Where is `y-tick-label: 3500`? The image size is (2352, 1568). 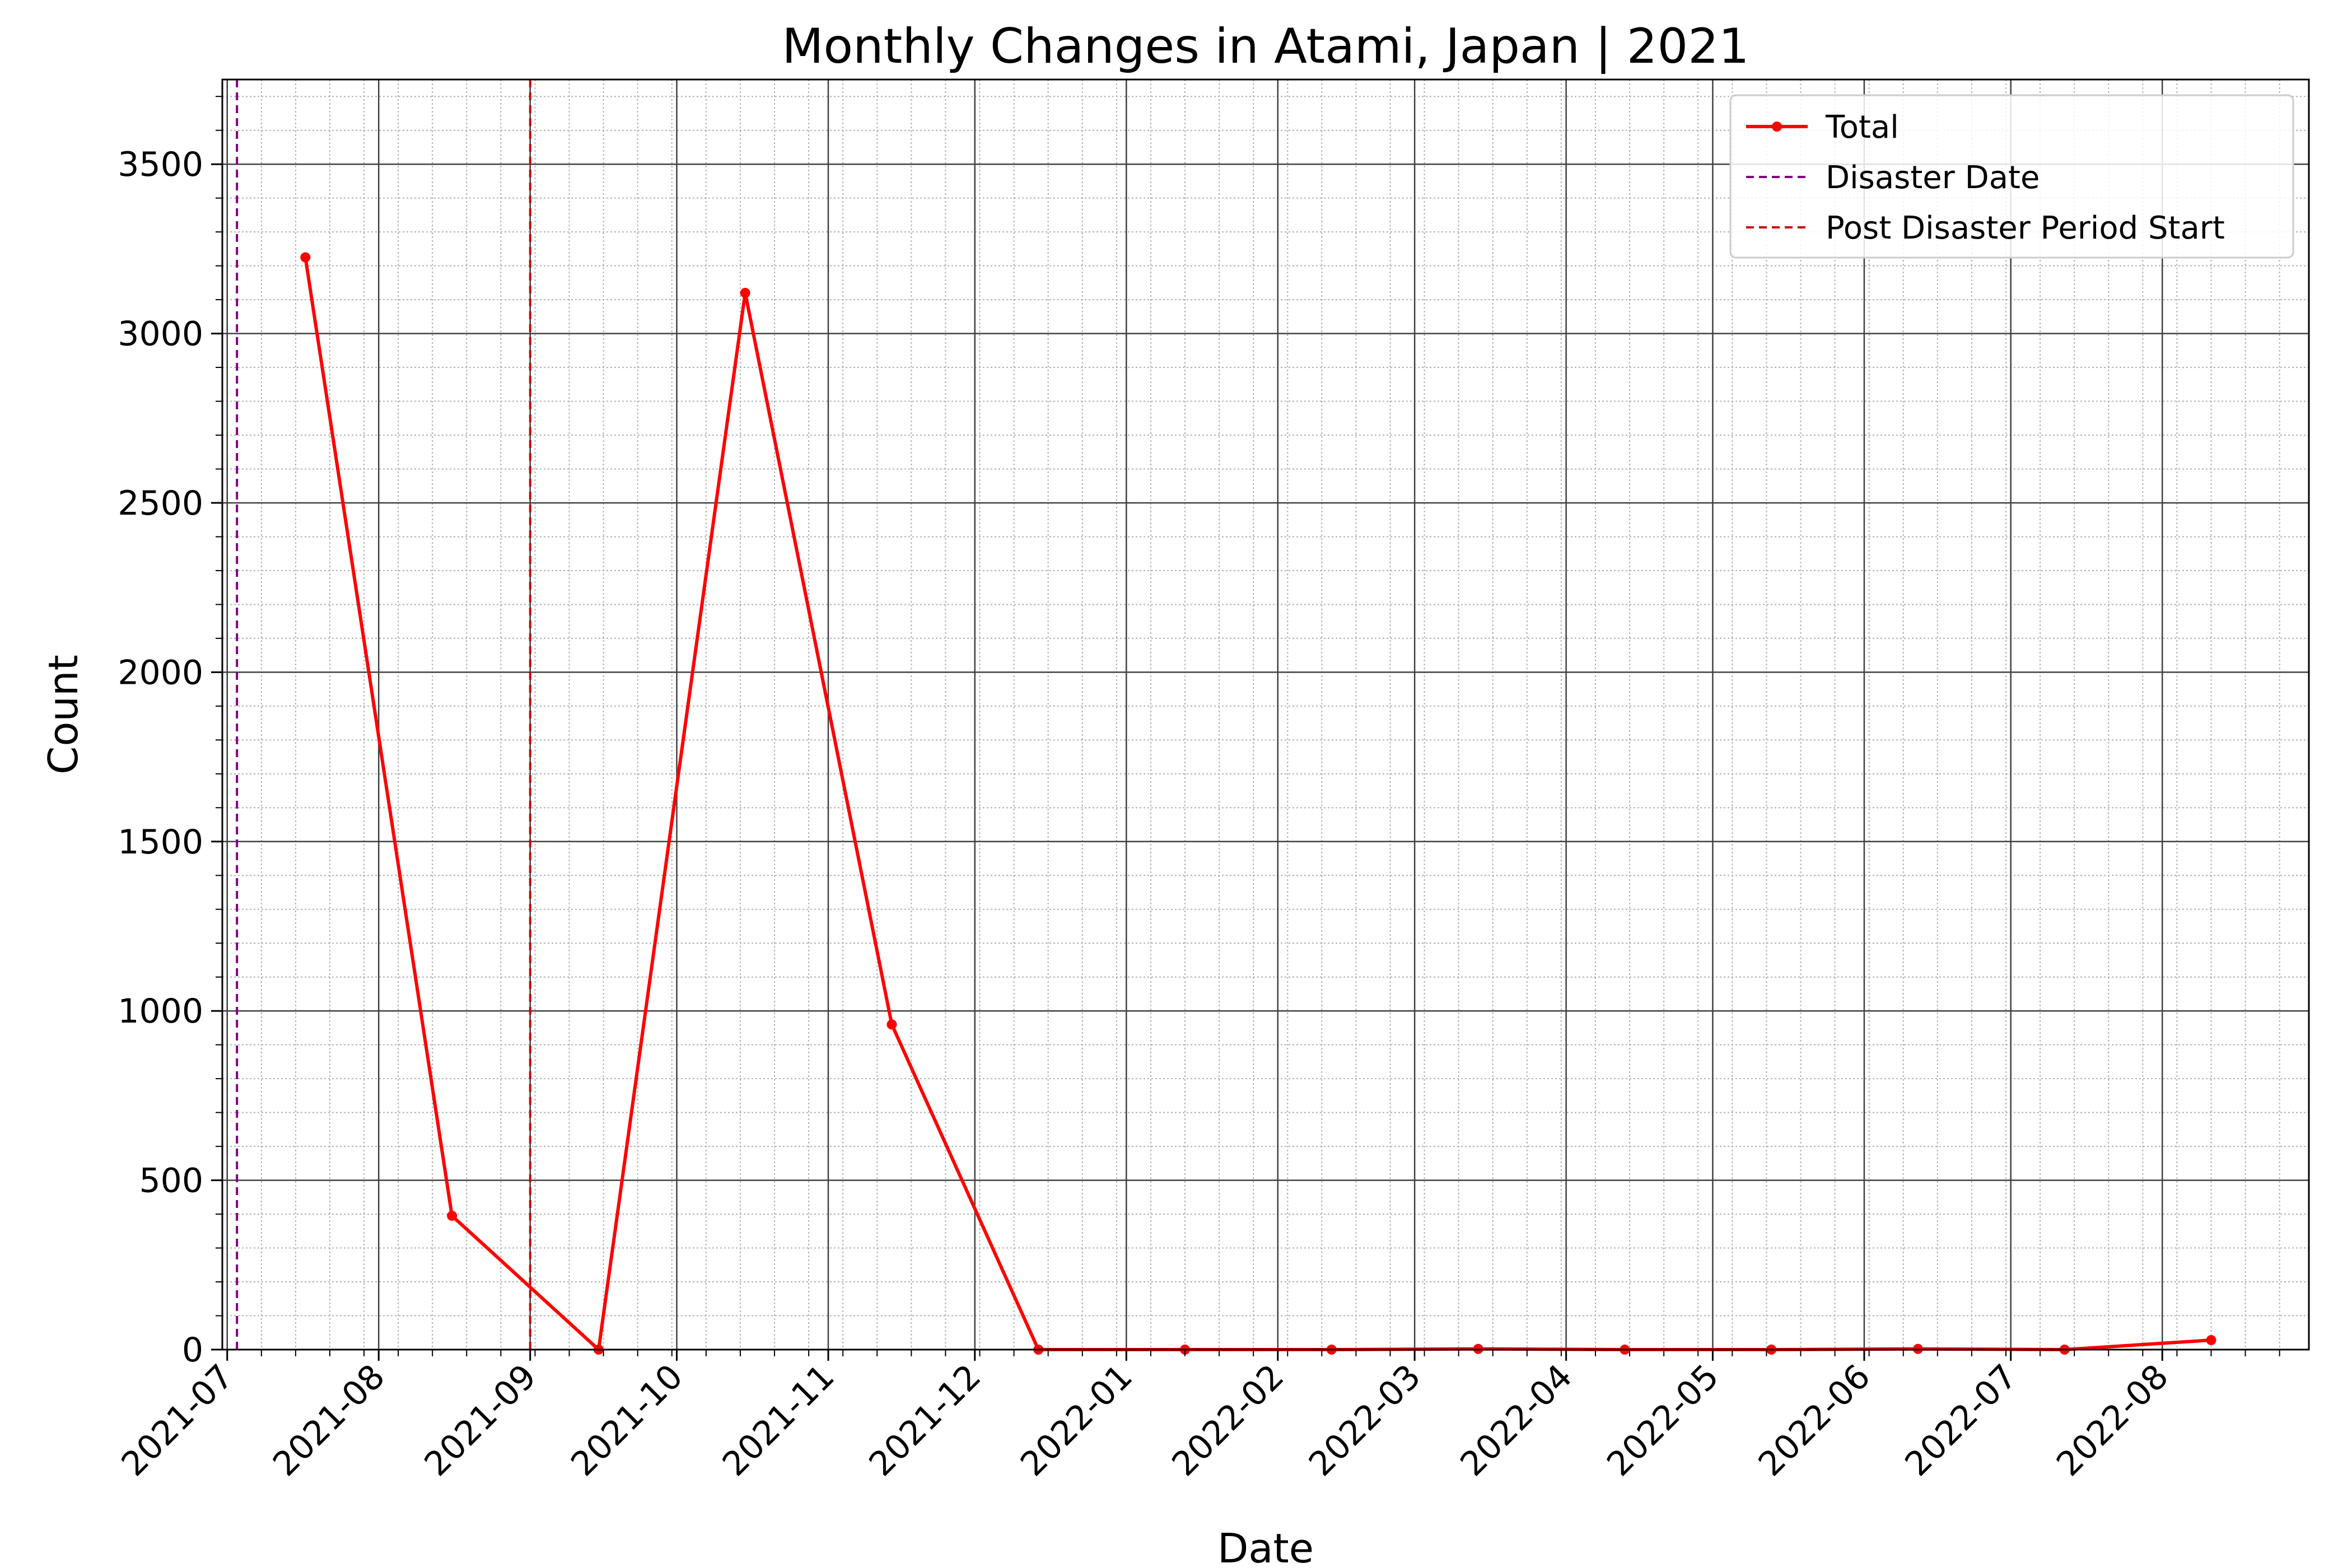 y-tick-label: 3500 is located at coordinates (161, 165).